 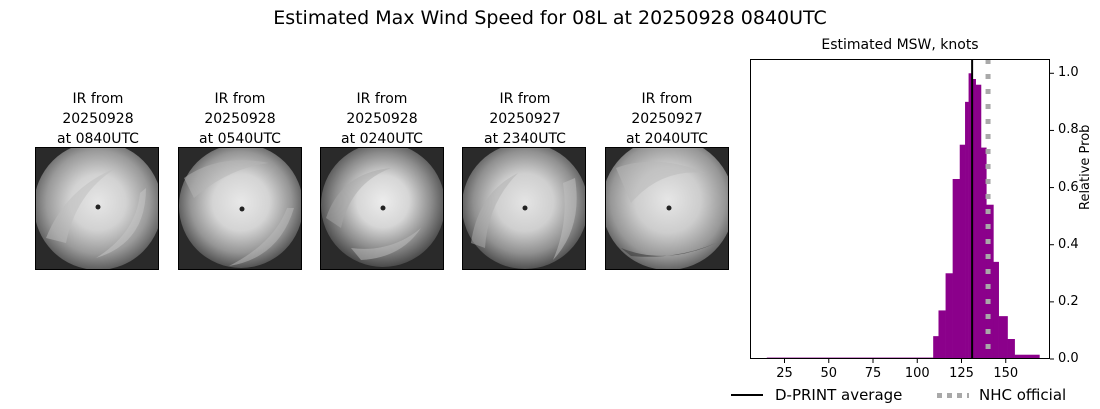 What do you see at coordinates (784, 373) in the screenshot?
I see `x-tick-label: 25` at bounding box center [784, 373].